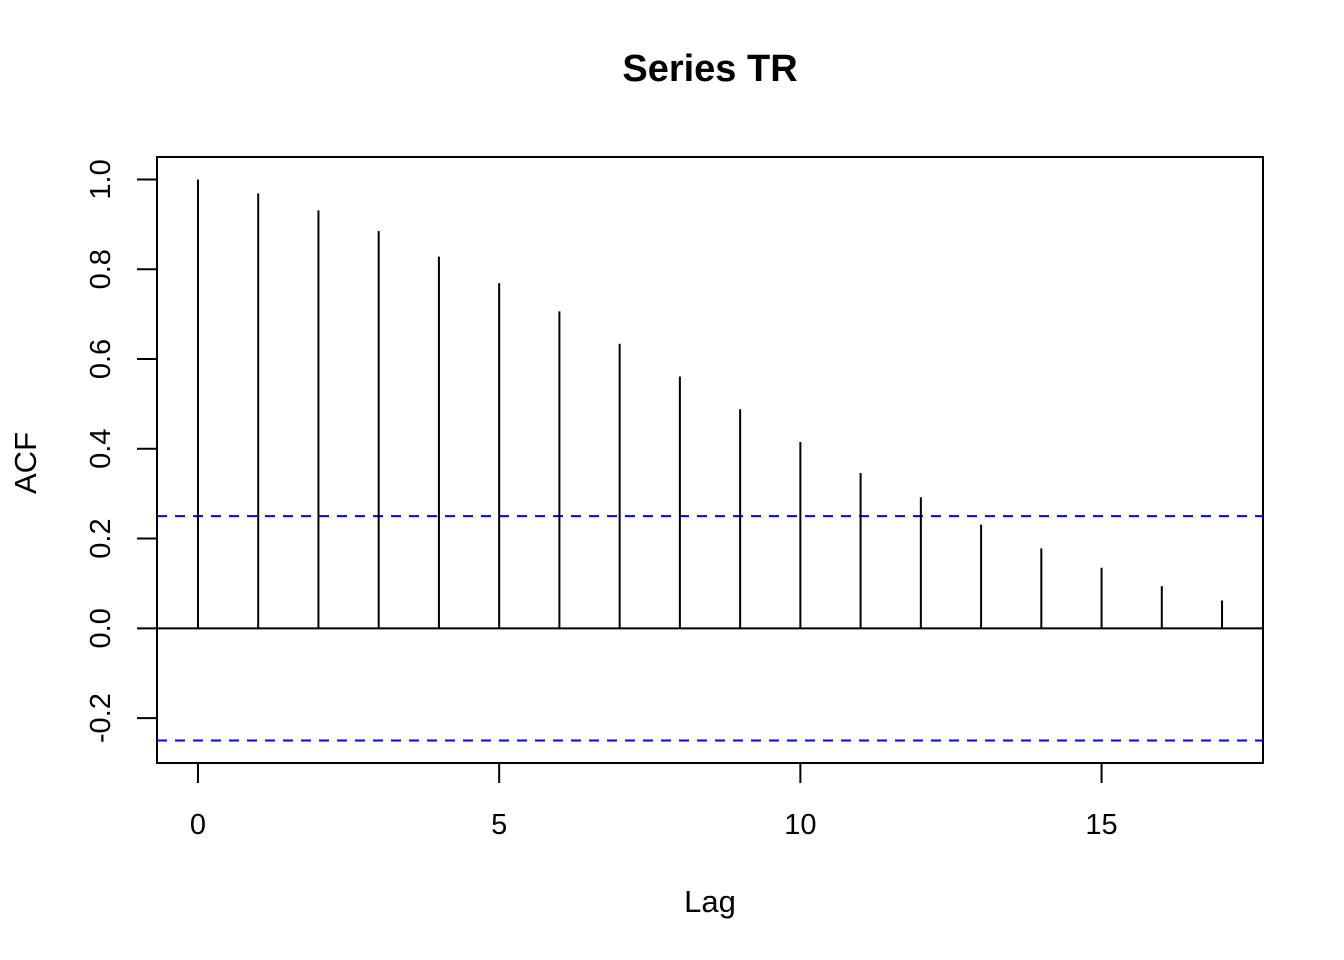  Describe the element at coordinates (654, 801) in the screenshot. I see `x-axis: 0 5 10 15` at that location.